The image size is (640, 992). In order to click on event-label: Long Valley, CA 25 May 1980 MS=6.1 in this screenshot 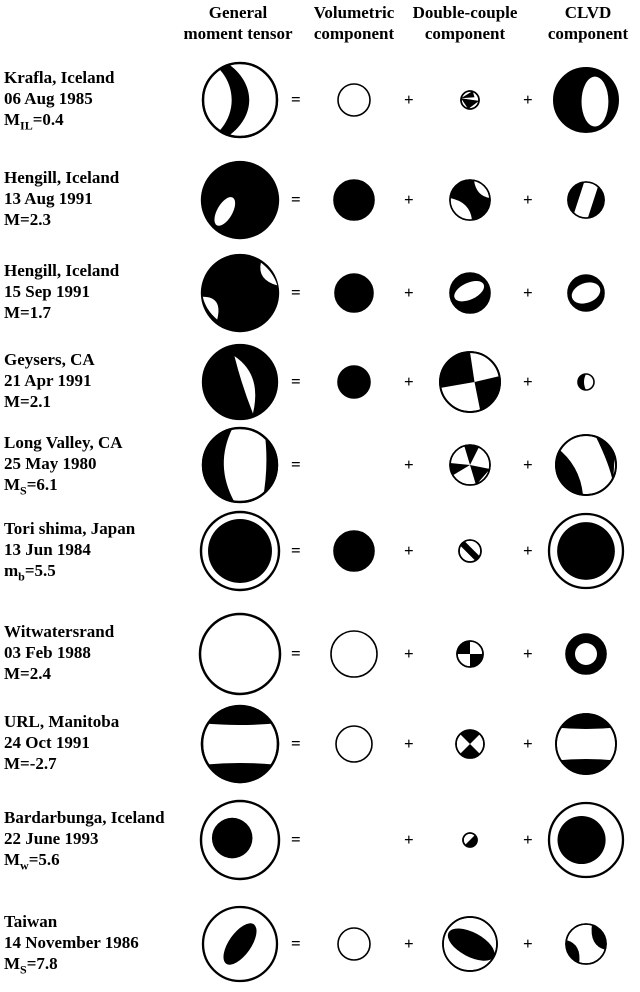, I will do `click(63, 466)`.